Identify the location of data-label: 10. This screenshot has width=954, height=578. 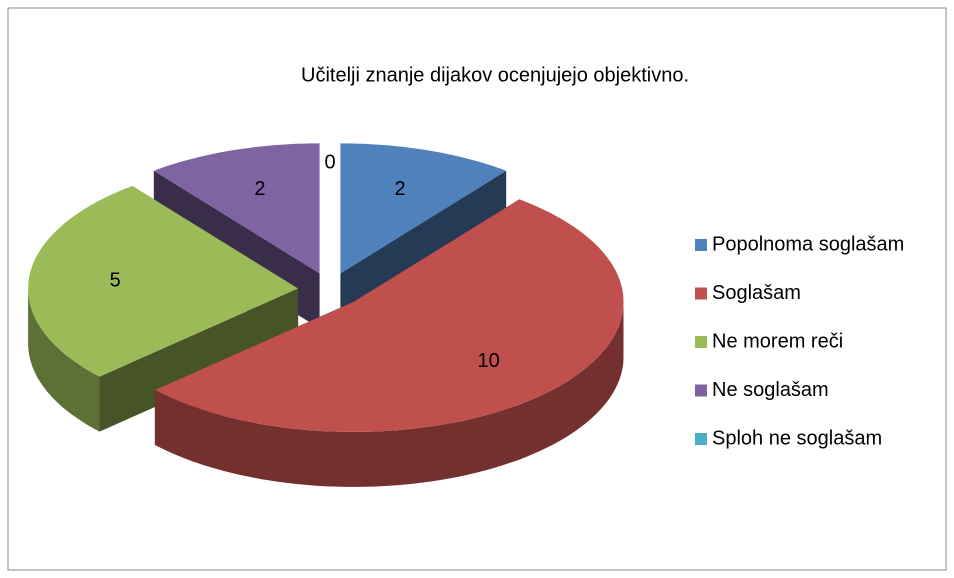
(488, 361).